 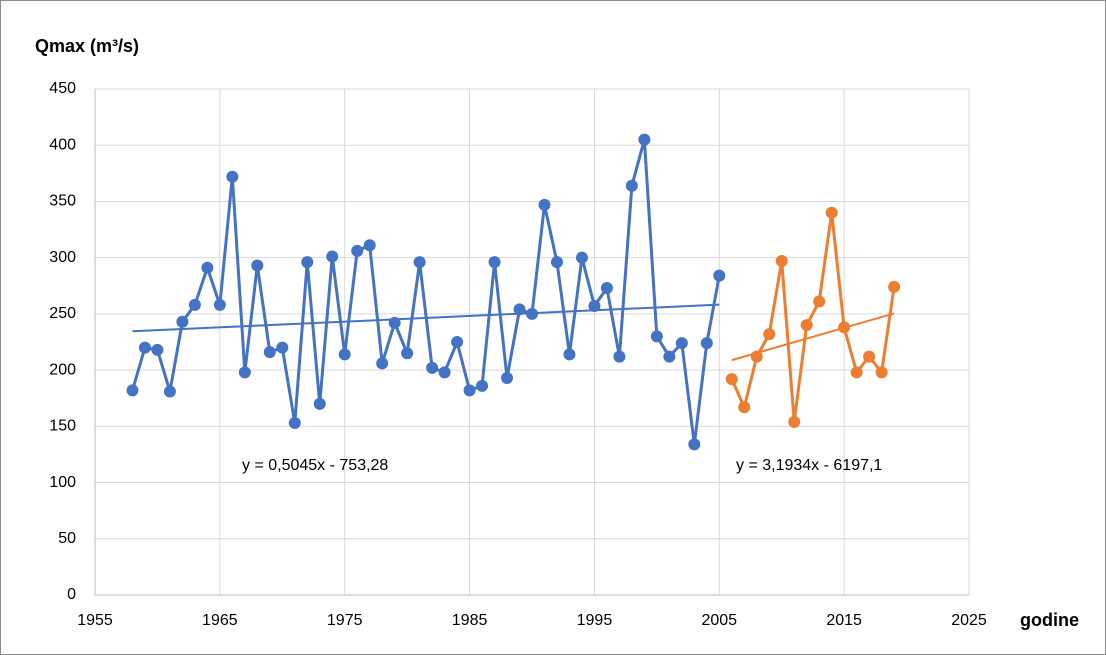 I want to click on chart-title: Qmax (m³/s), so click(x=87, y=46).